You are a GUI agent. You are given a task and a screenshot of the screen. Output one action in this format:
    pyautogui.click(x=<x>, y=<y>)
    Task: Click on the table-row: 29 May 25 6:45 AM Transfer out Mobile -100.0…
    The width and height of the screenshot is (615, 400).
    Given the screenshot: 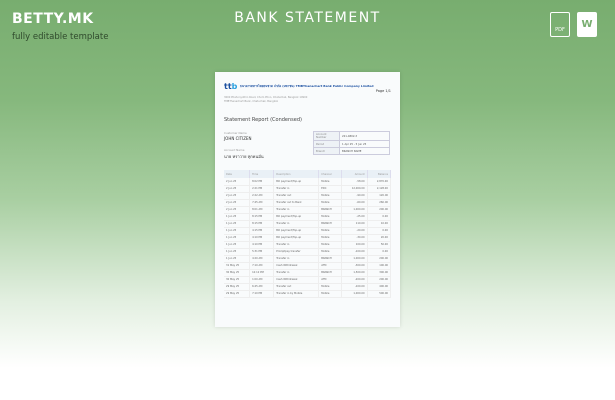 What is the action you would take?
    pyautogui.click(x=308, y=287)
    